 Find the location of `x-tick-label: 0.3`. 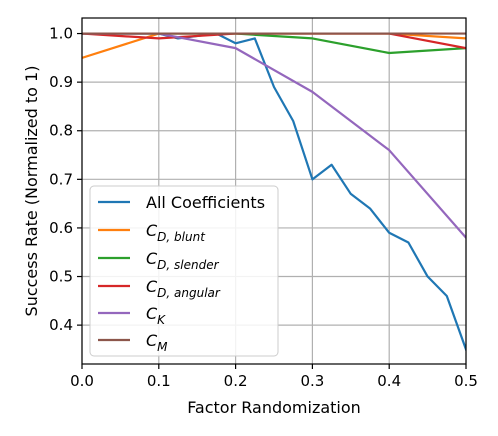

x-tick-label: 0.3 is located at coordinates (312, 381).